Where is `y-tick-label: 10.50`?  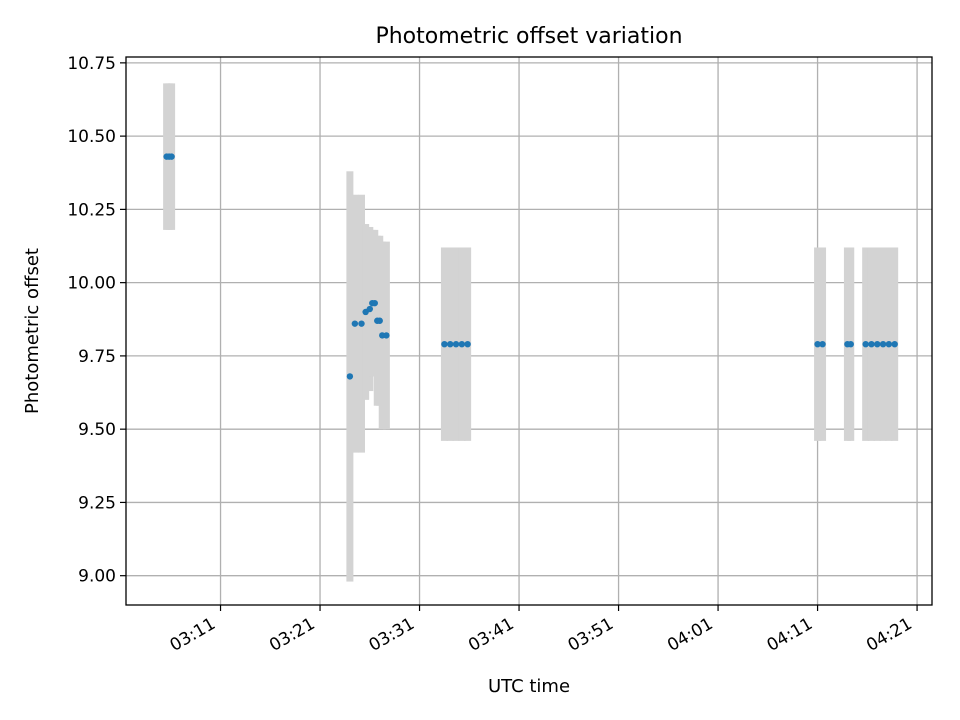 y-tick-label: 10.50 is located at coordinates (91, 137).